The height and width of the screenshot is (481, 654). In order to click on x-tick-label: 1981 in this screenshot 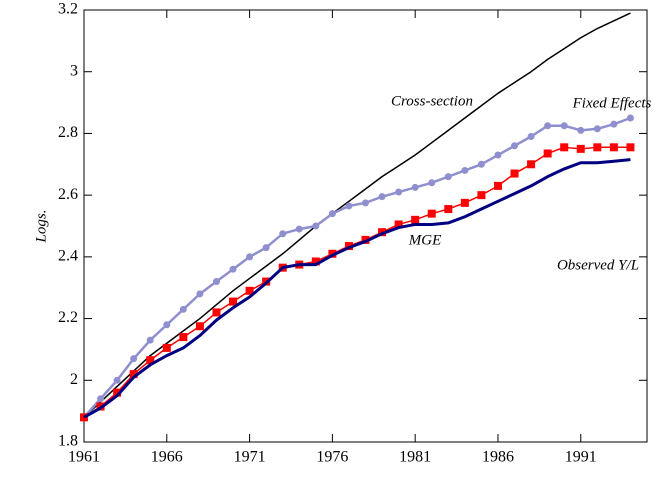, I will do `click(415, 457)`.